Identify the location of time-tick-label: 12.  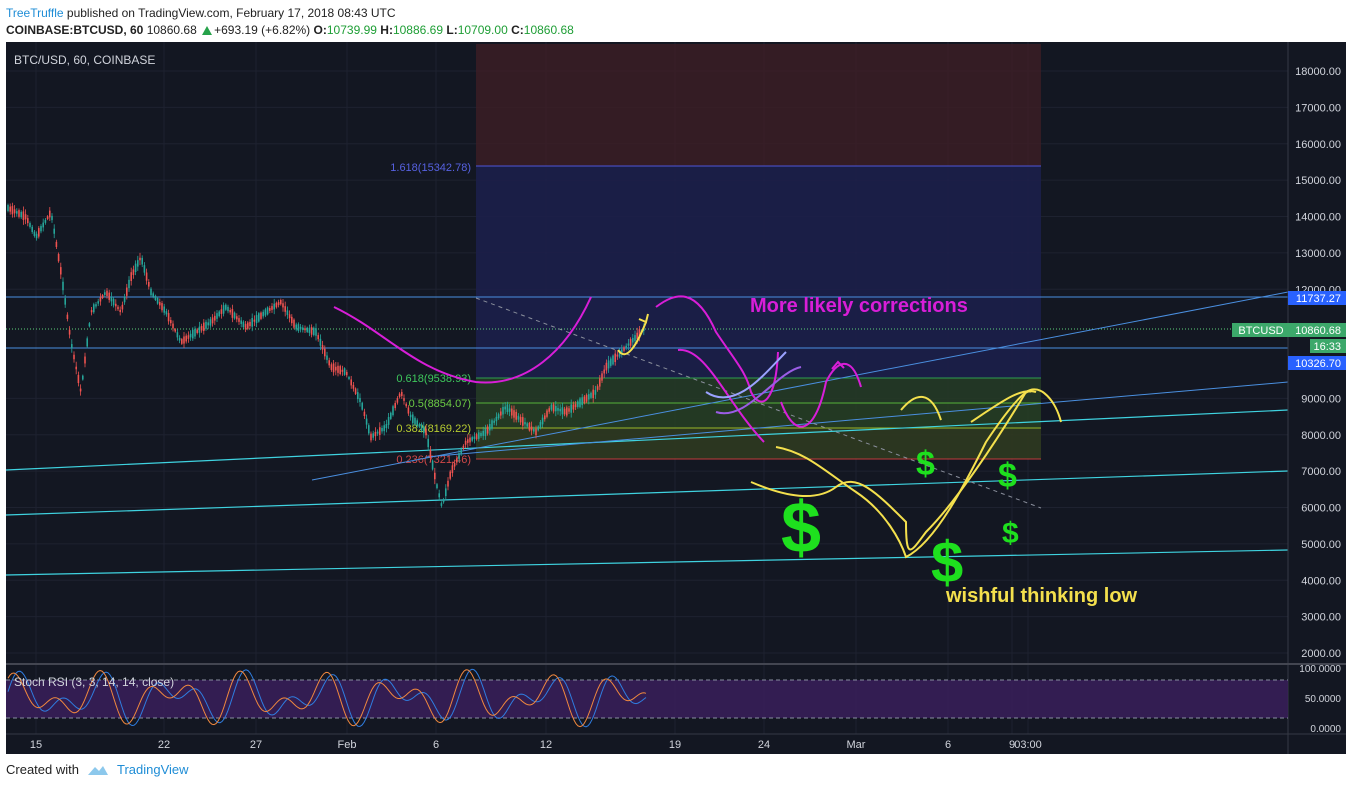
(546, 745).